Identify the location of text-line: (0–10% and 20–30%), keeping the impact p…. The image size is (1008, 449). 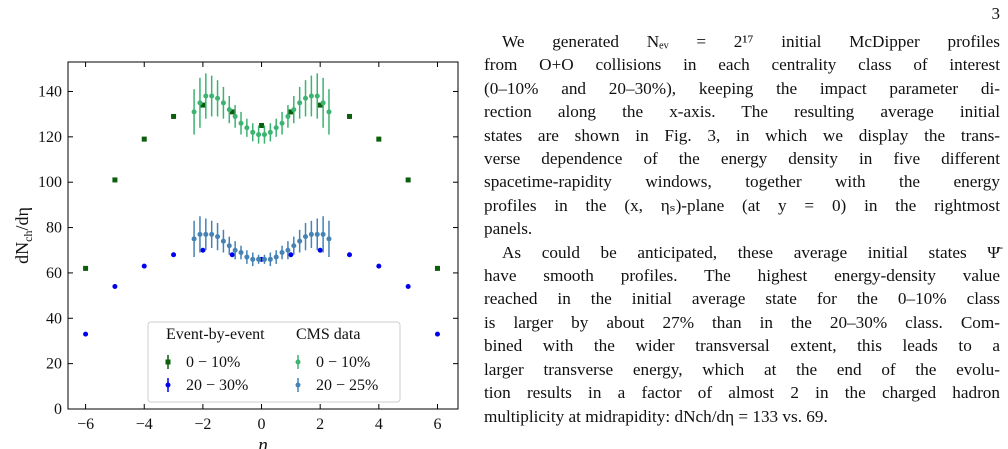
(742, 88).